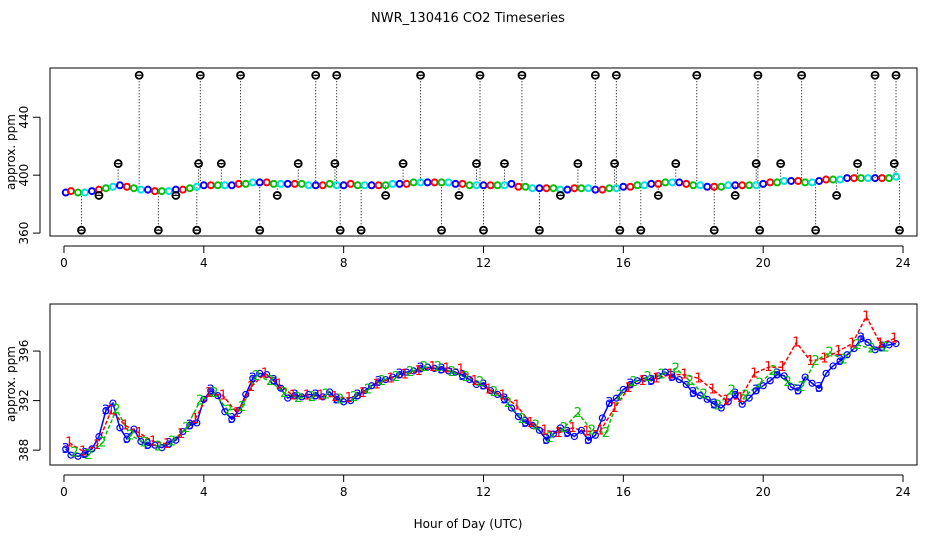 The image size is (936, 540). What do you see at coordinates (24, 117) in the screenshot?
I see `y-tick-label: 440` at bounding box center [24, 117].